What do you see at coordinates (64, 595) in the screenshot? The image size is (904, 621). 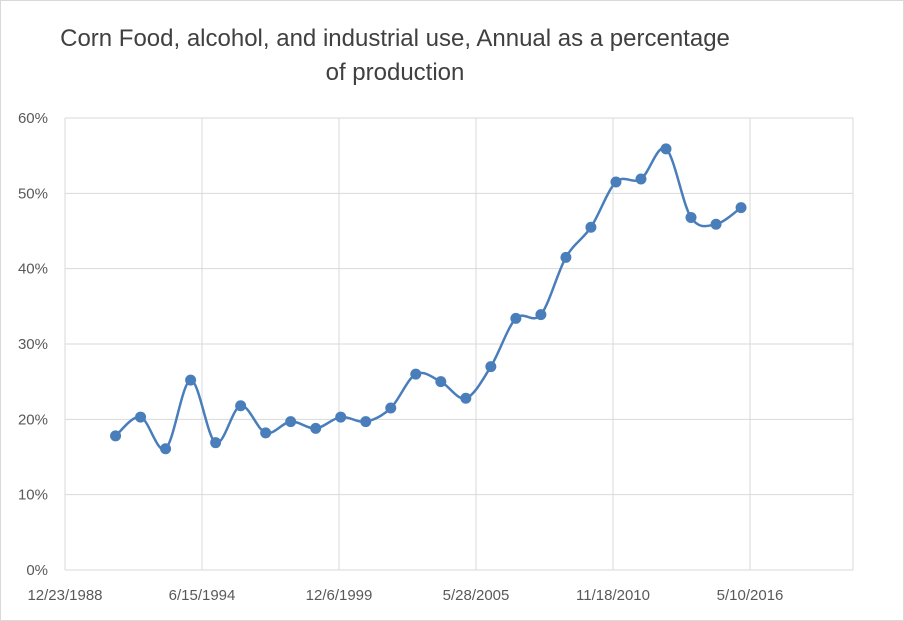 I see `x-tick-label: 12/23/1988` at bounding box center [64, 595].